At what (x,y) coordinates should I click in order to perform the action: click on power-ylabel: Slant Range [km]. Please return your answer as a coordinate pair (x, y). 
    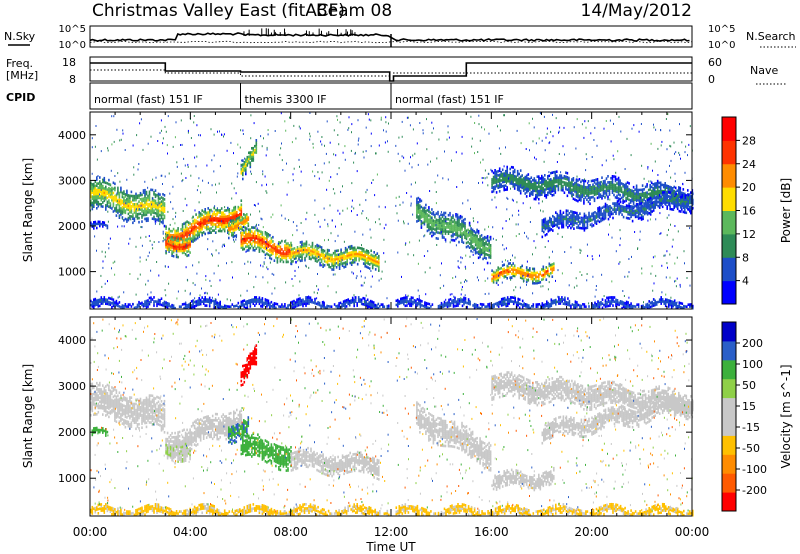
    Looking at the image, I should click on (28, 210).